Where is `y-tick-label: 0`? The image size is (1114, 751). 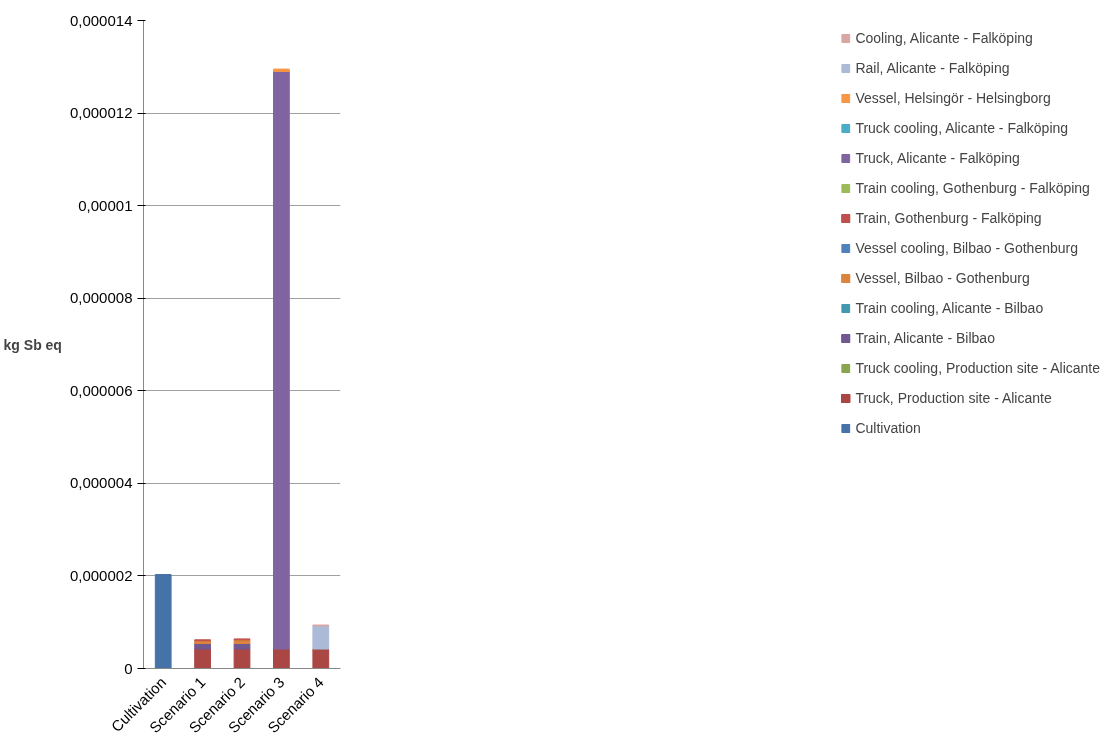
y-tick-label: 0 is located at coordinates (128, 668).